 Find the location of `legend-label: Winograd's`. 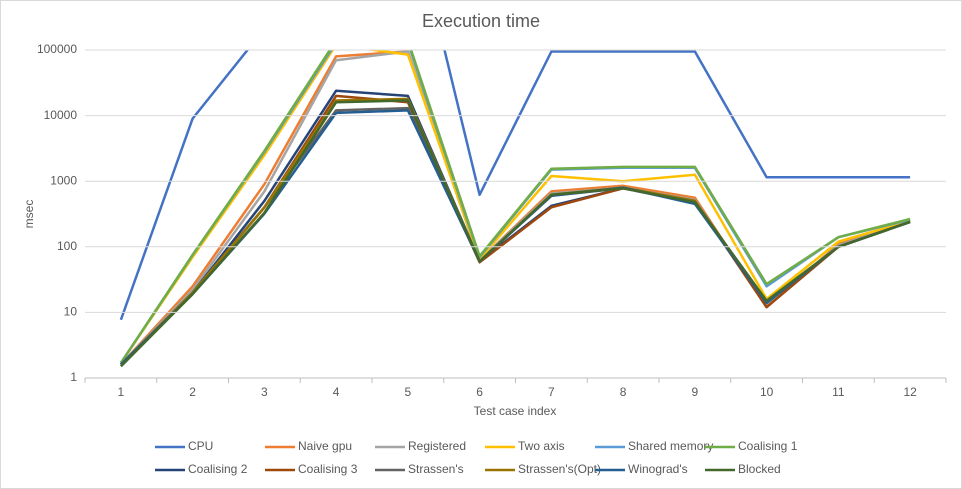

legend-label: Winograd's is located at coordinates (658, 469).